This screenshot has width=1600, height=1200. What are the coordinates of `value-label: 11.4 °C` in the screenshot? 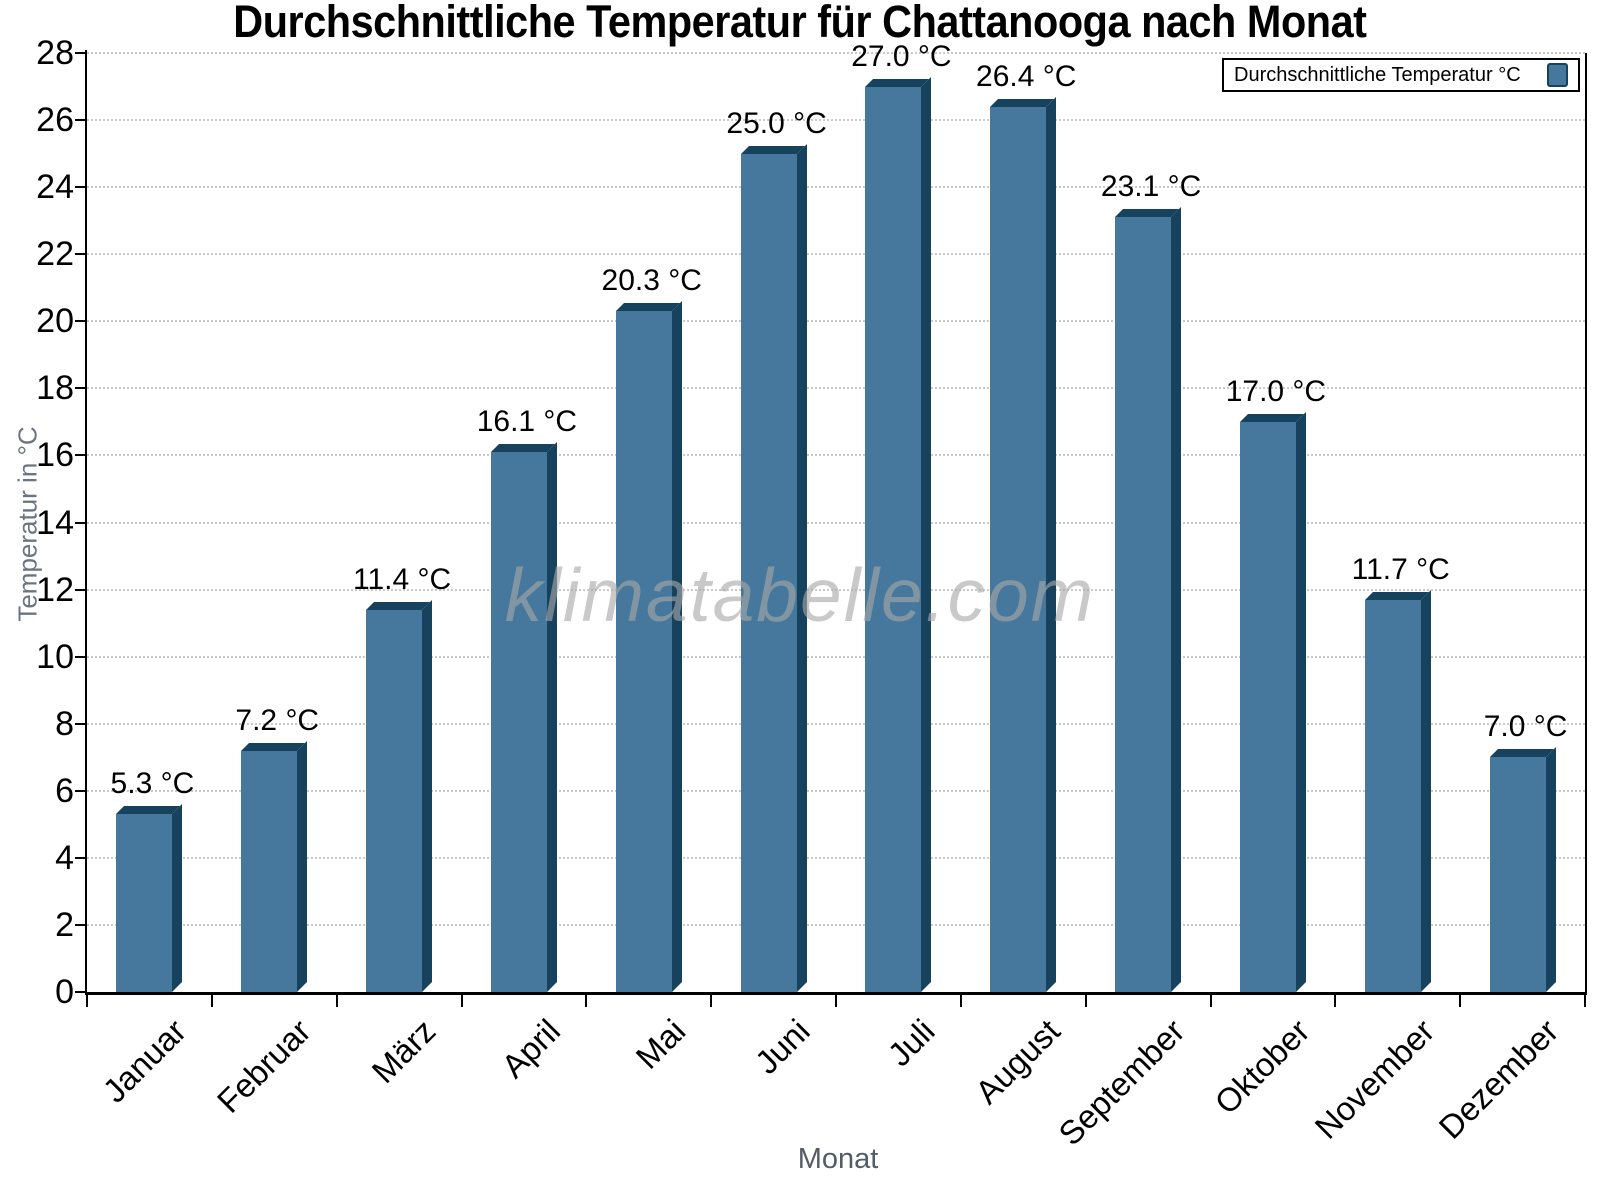 It's located at (402, 579).